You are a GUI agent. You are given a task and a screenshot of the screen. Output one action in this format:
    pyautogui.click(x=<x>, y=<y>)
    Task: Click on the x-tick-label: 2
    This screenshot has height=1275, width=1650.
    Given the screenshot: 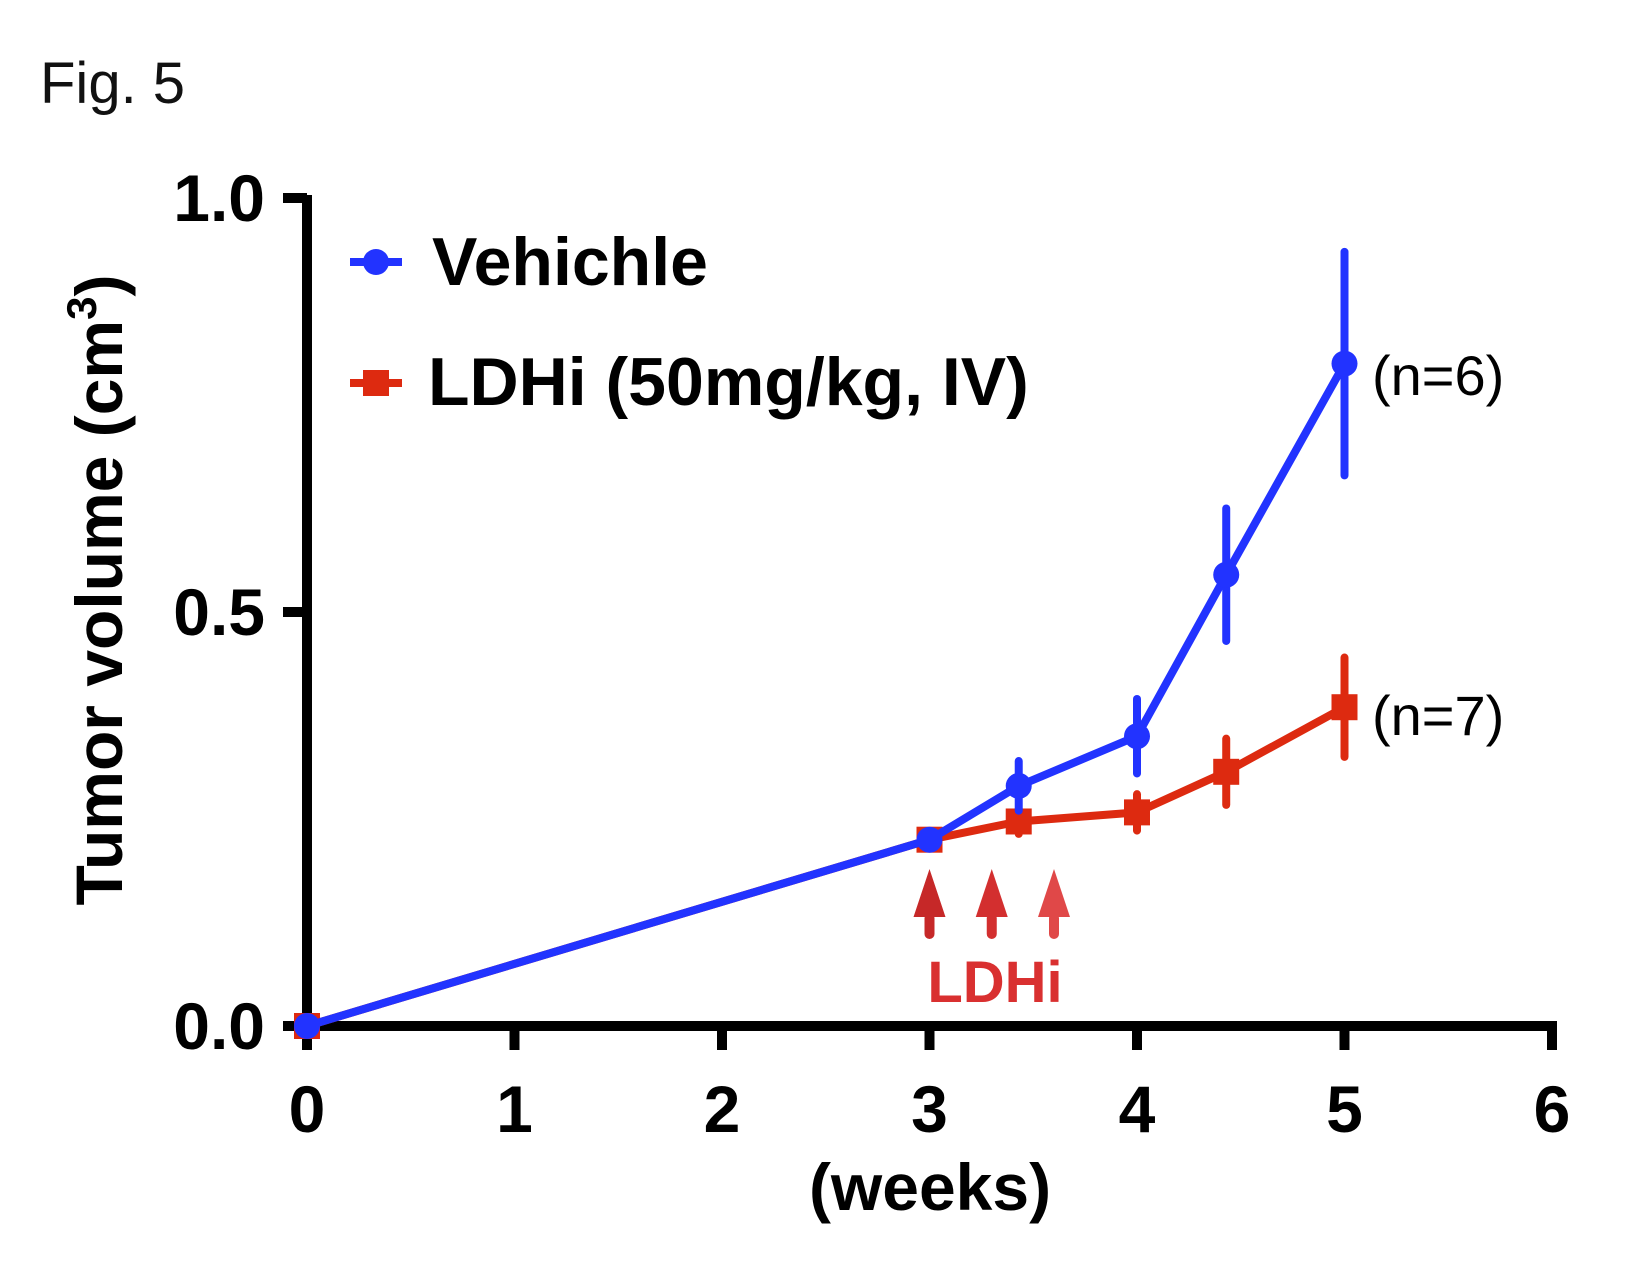 What is the action you would take?
    pyautogui.click(x=722, y=1109)
    